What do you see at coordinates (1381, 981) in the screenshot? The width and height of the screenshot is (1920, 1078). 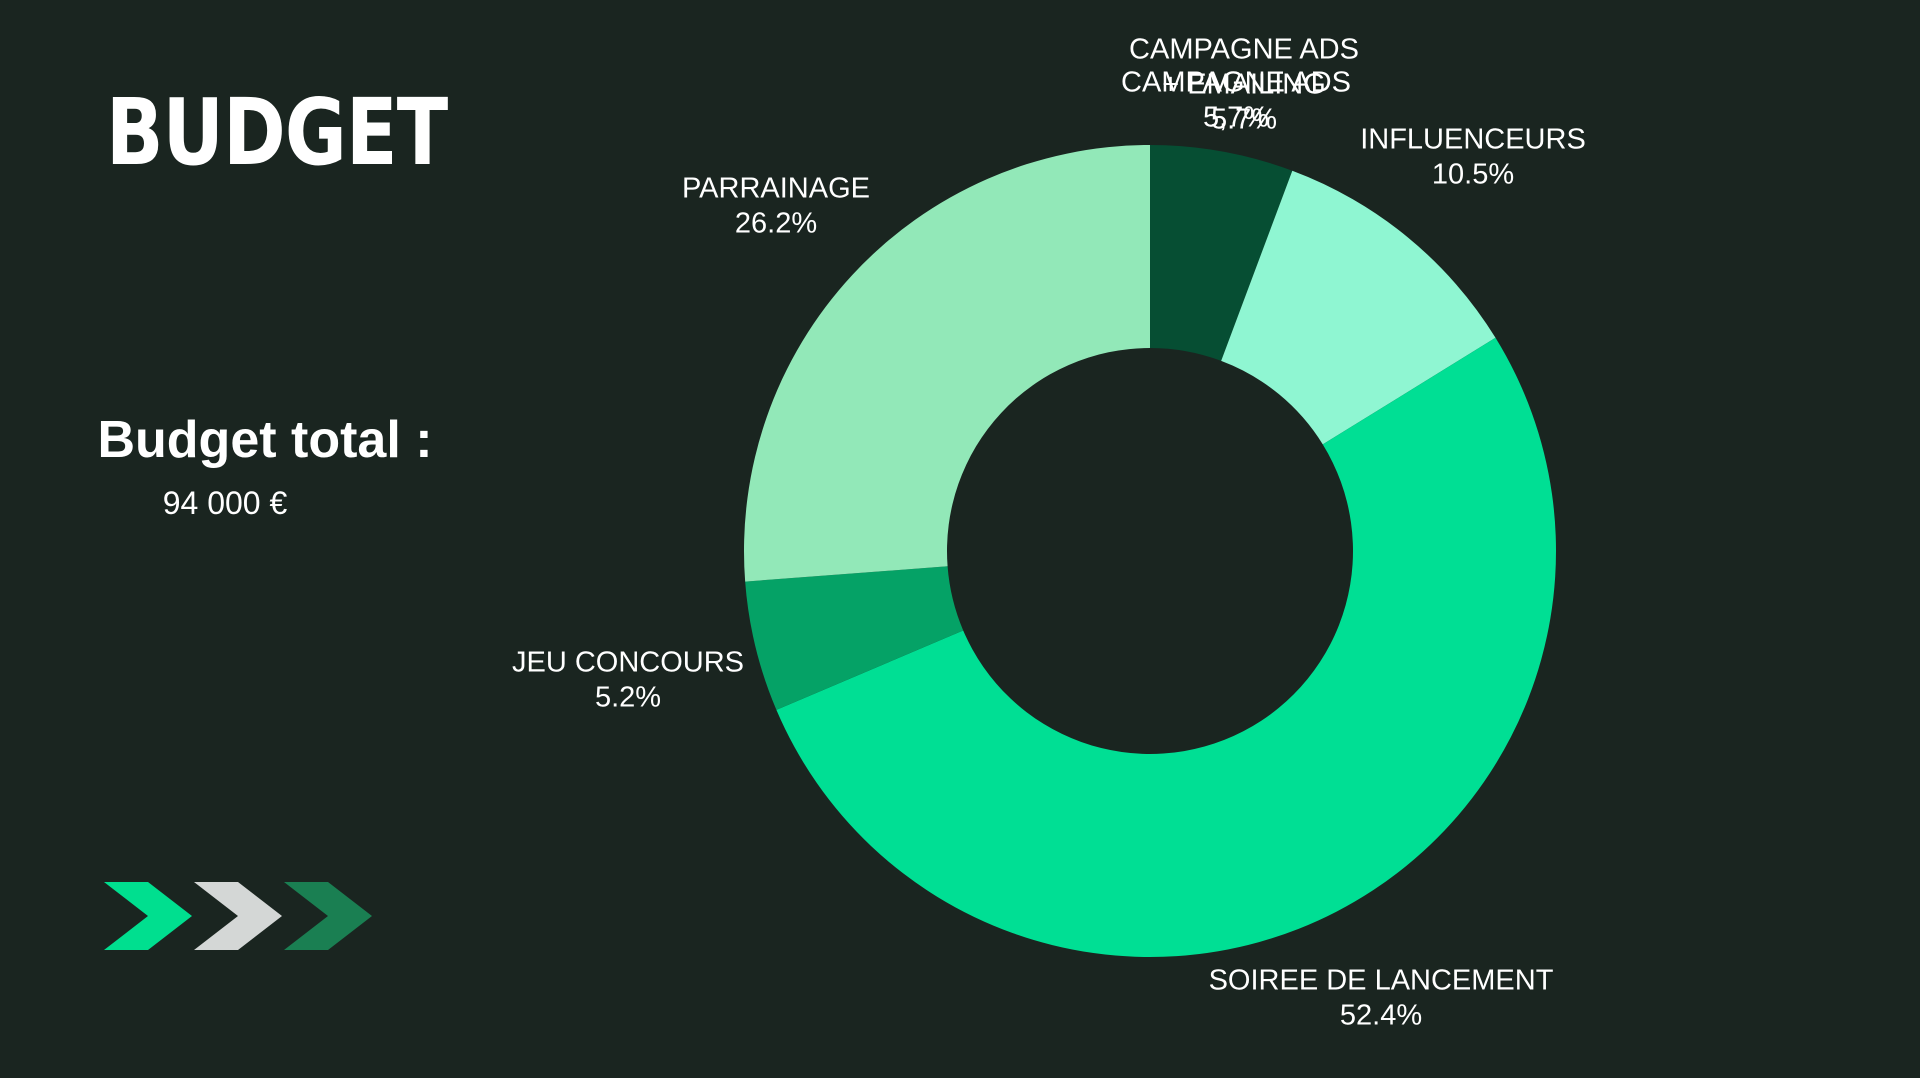 I see `slice-label-name: SOIREE DE LANCEMENT` at bounding box center [1381, 981].